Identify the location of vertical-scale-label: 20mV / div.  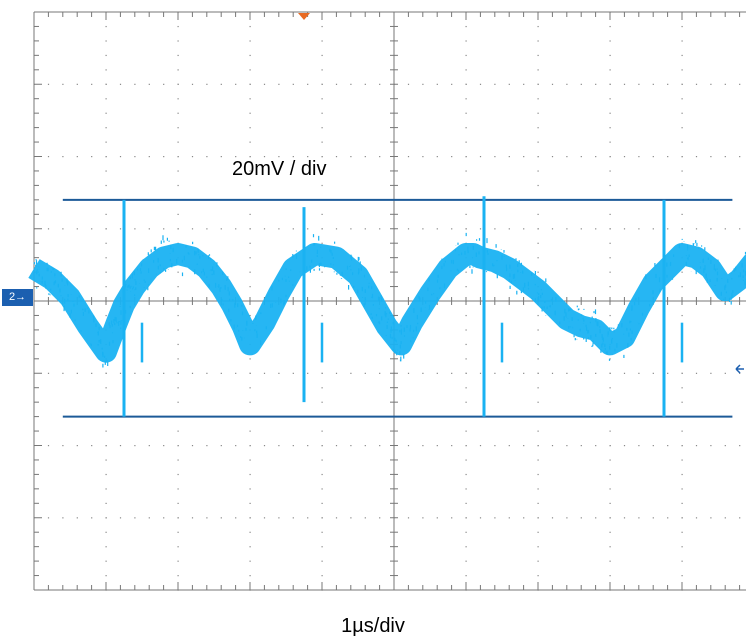
(279, 169).